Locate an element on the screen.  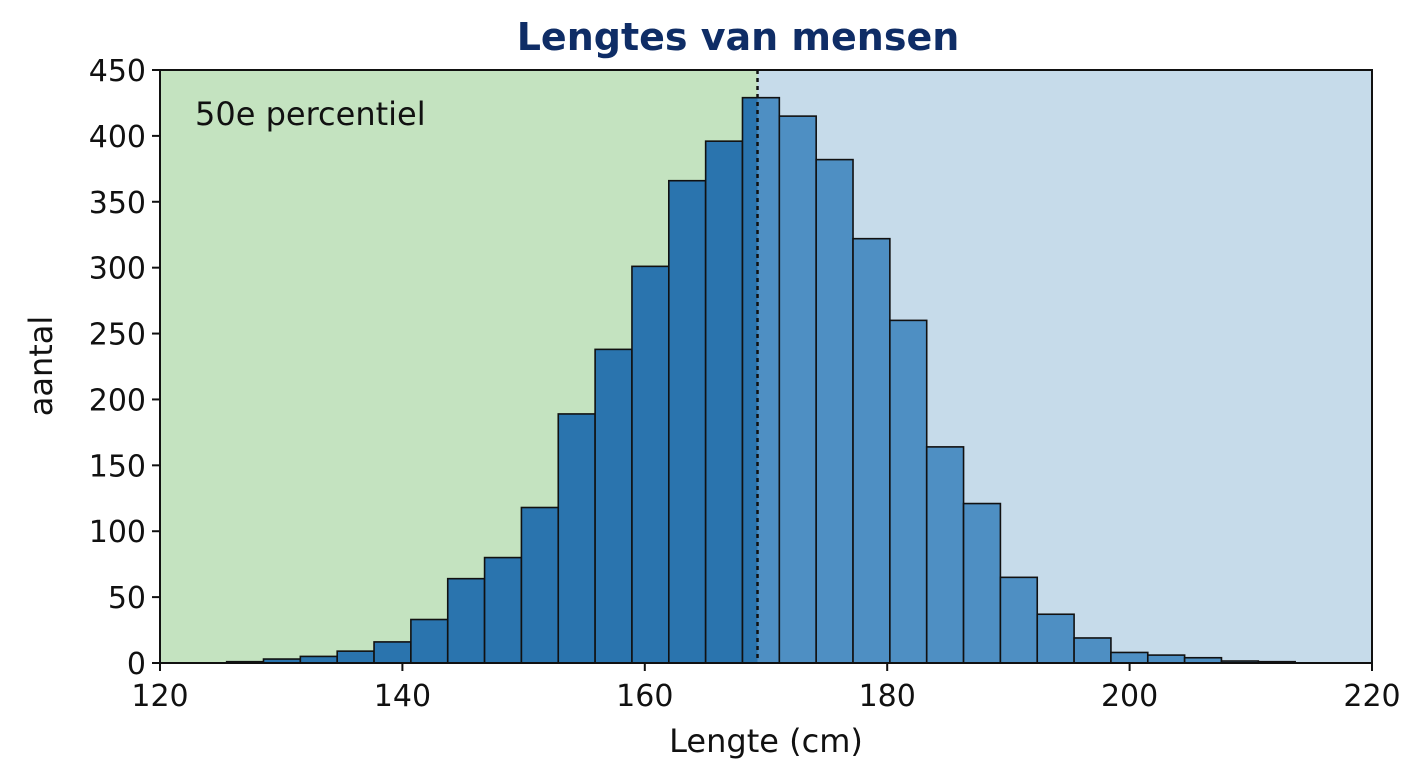
chart-title: Lengtes van mensen is located at coordinates (738, 37).